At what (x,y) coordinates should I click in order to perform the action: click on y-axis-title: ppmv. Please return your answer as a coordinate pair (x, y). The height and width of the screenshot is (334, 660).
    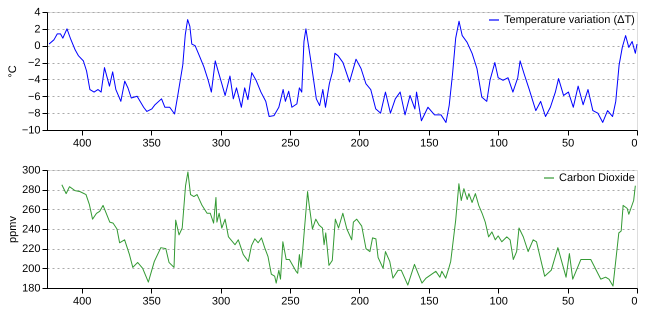
    Looking at the image, I should click on (13, 229).